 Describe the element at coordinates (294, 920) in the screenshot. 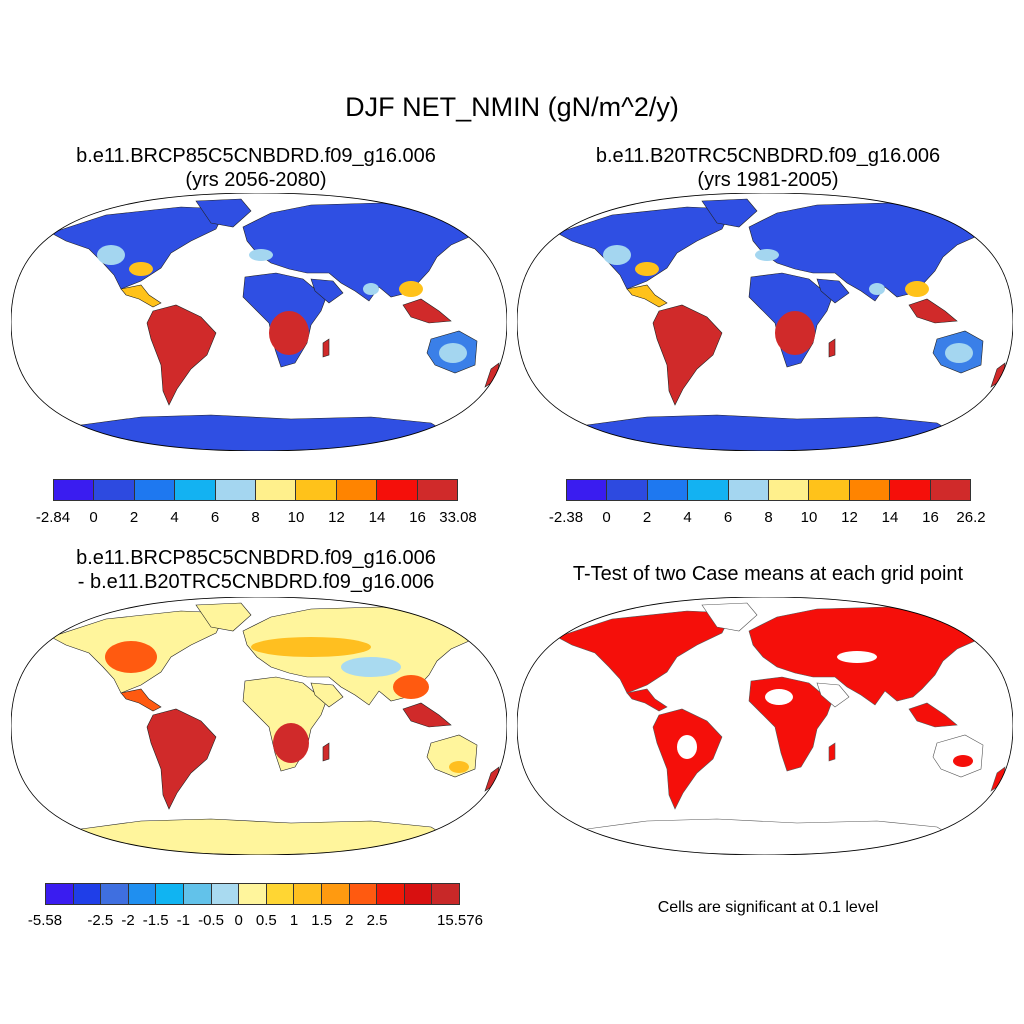

I see `colorbar-tick-label: 1` at that location.